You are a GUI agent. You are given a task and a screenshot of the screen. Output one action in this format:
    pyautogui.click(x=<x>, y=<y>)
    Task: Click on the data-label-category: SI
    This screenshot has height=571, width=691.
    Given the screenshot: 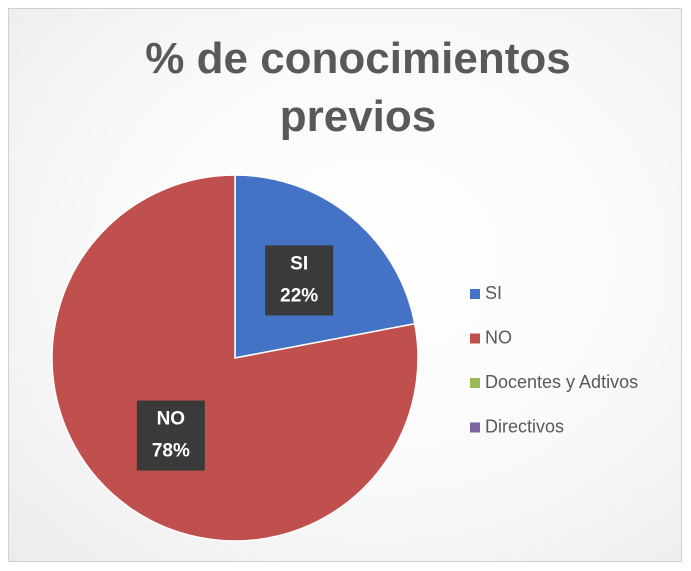 What is the action you would take?
    pyautogui.click(x=299, y=263)
    